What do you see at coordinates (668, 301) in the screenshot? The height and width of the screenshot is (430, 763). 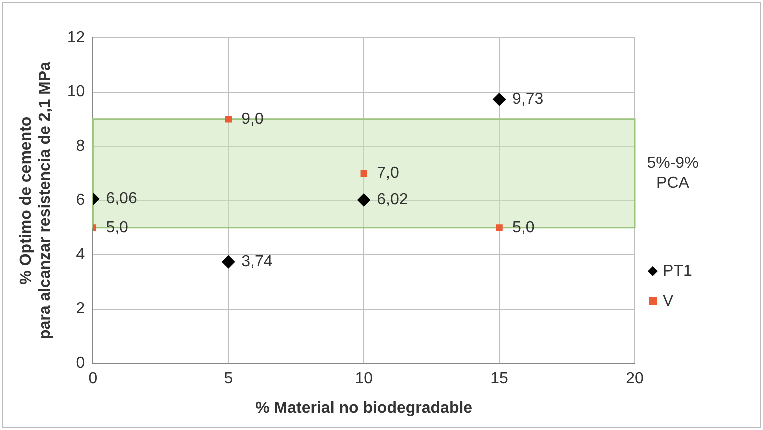 I see `legend-label: V` at bounding box center [668, 301].